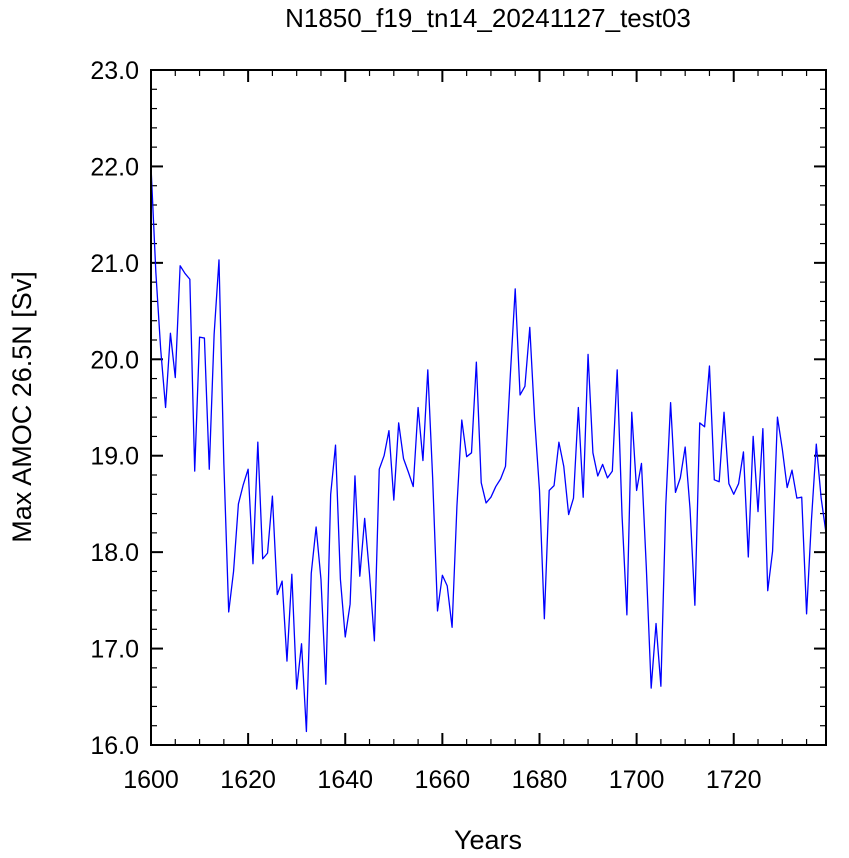 The width and height of the screenshot is (849, 858). I want to click on x-tick-label: 1640, so click(345, 780).